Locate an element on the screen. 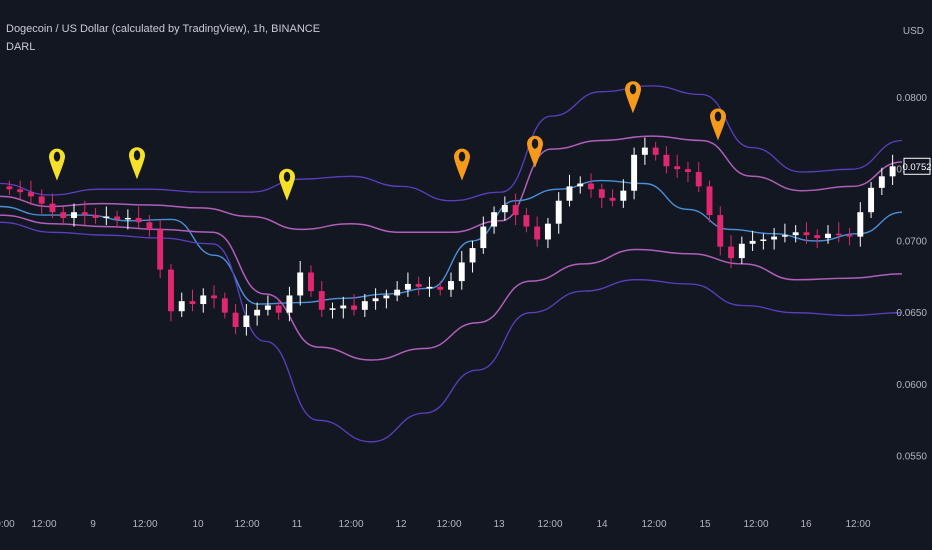 This screenshot has height=550, width=932. current-price-label: 0.0752 is located at coordinates (916, 167).